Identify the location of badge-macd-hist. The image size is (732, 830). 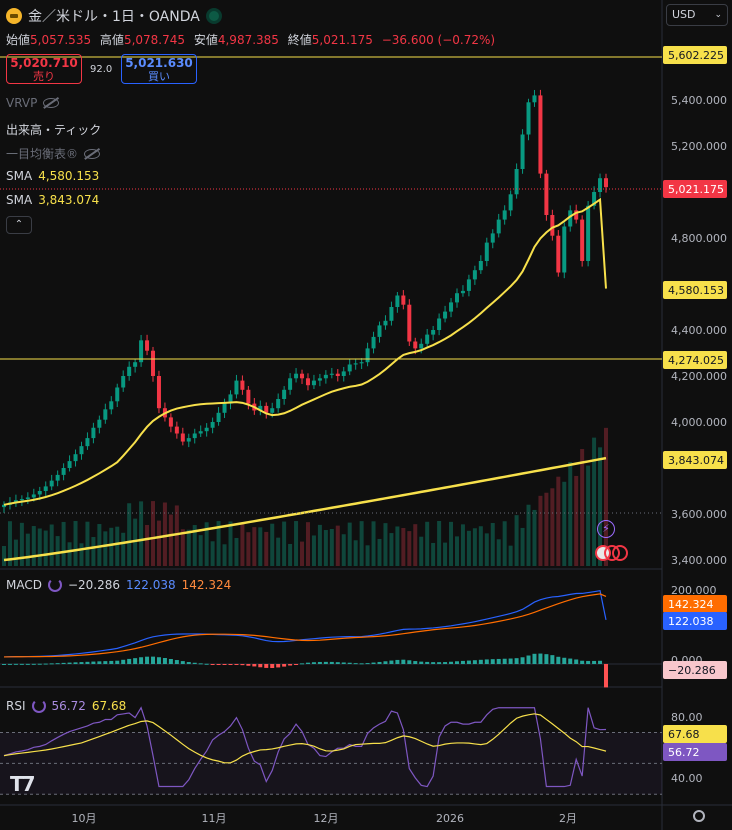
(695, 670).